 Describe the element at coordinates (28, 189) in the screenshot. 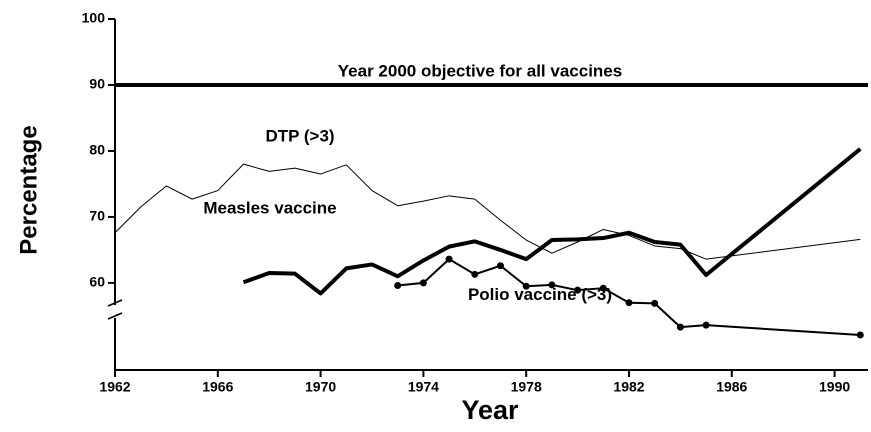

I see `y-axis-label: Percentage` at that location.